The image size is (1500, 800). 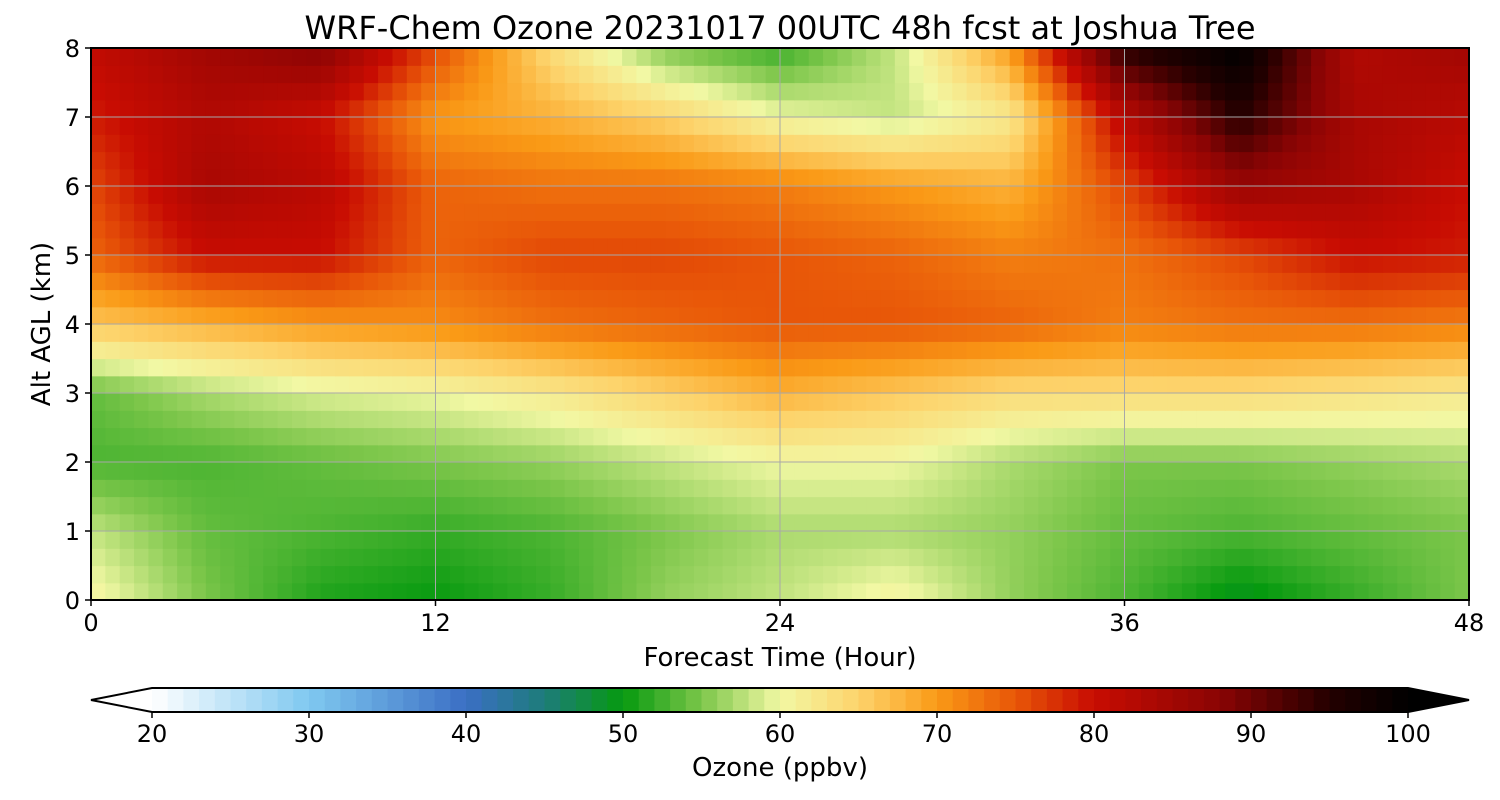 What do you see at coordinates (783, 618) in the screenshot?
I see `x-axis-ticks: 0 12 24 36 48` at bounding box center [783, 618].